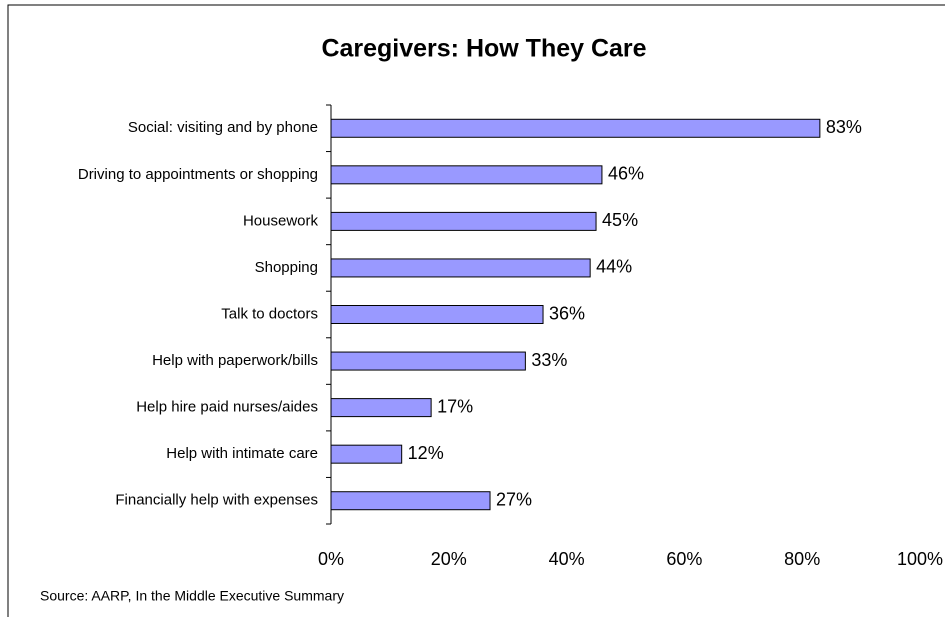  I want to click on x-tick-label: 60%, so click(684, 559).